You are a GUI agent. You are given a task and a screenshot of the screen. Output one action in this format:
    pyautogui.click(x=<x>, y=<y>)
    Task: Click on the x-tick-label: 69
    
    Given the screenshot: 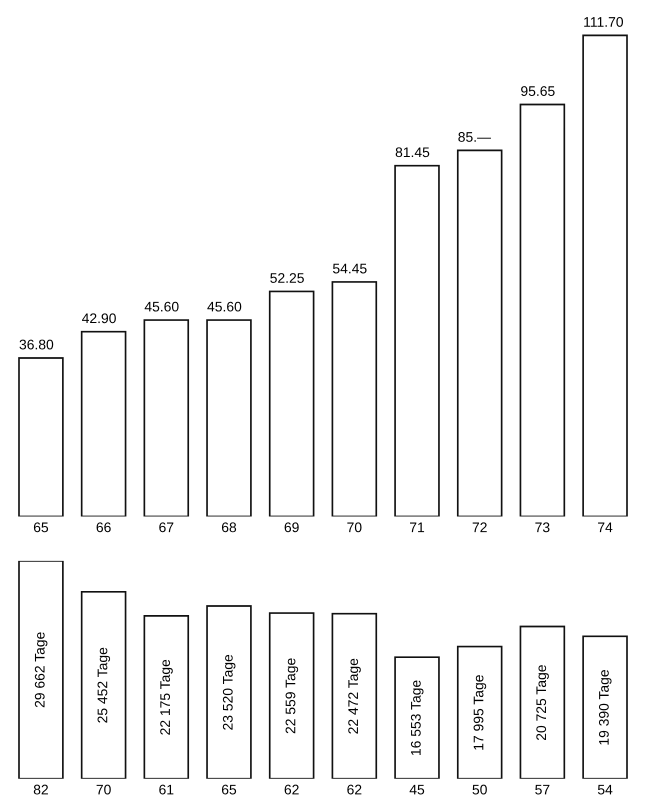 What is the action you would take?
    pyautogui.click(x=291, y=527)
    